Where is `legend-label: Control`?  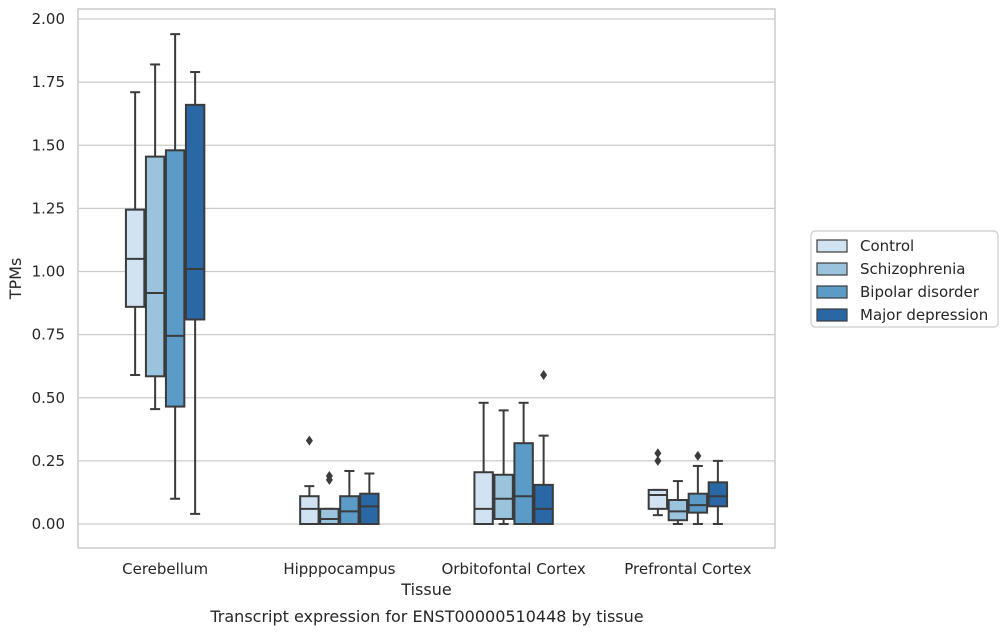 legend-label: Control is located at coordinates (887, 246).